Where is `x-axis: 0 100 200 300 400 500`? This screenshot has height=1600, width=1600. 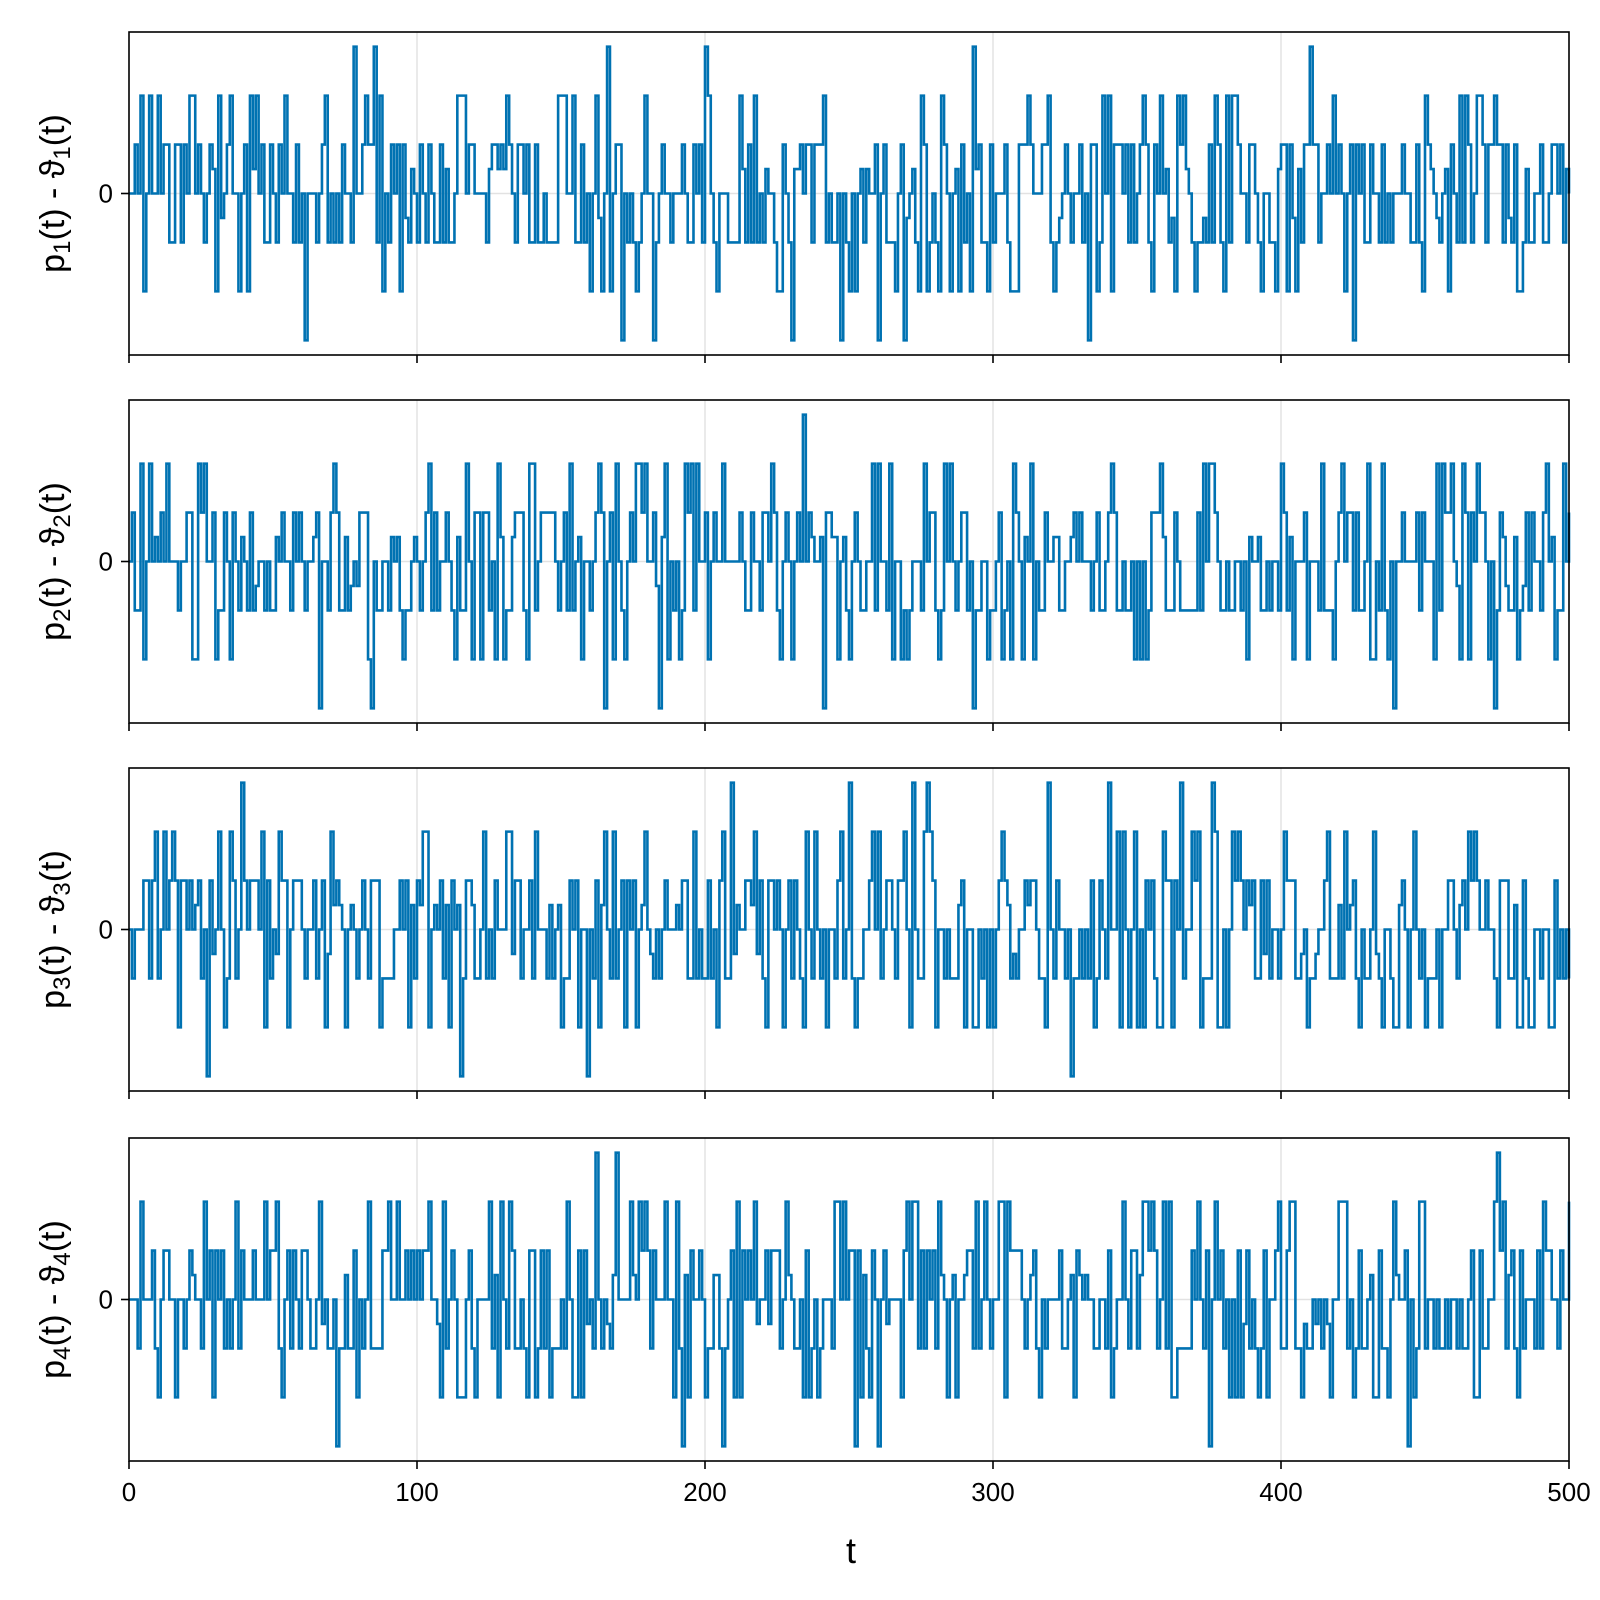 x-axis: 0 100 200 300 400 500 is located at coordinates (856, 1492).